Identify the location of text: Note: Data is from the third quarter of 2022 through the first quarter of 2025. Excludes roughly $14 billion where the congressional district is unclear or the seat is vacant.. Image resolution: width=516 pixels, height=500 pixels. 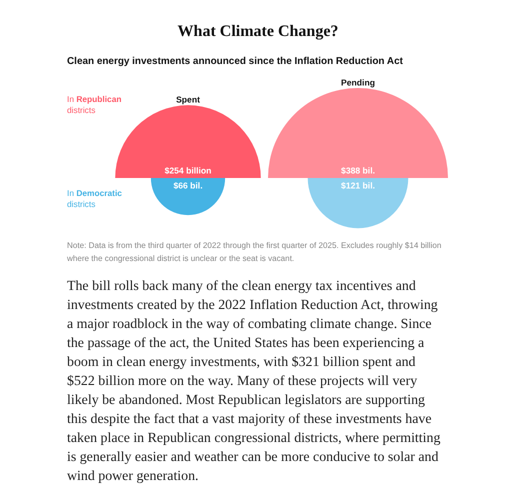
(254, 252).